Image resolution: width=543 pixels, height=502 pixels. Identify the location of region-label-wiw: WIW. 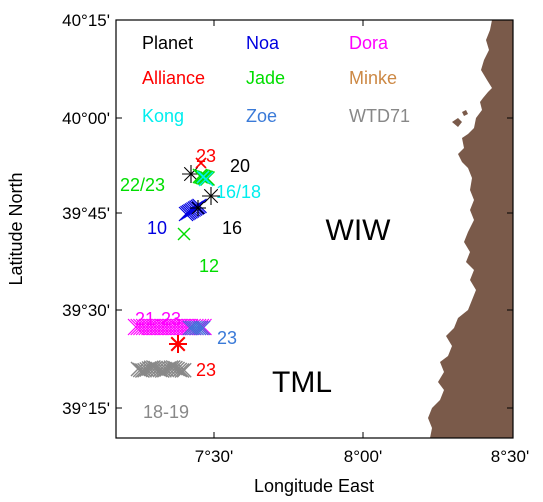
(359, 230).